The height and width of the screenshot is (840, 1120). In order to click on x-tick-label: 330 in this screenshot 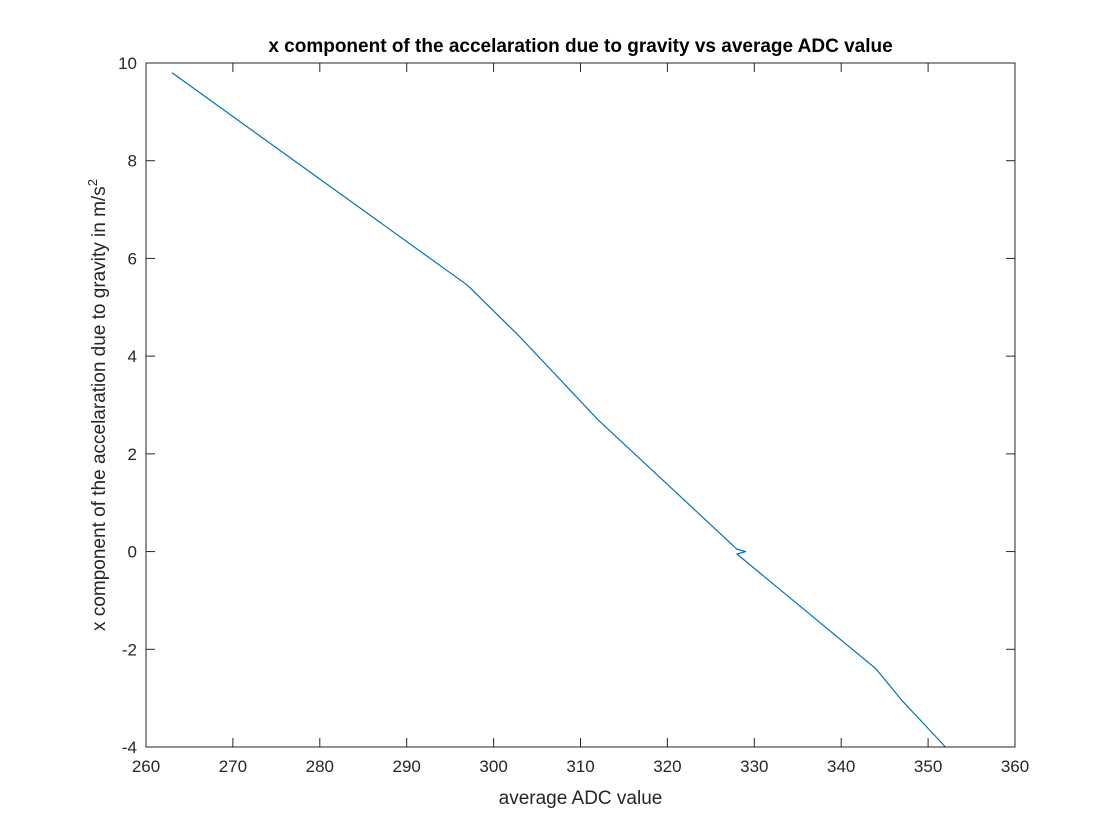, I will do `click(754, 766)`.